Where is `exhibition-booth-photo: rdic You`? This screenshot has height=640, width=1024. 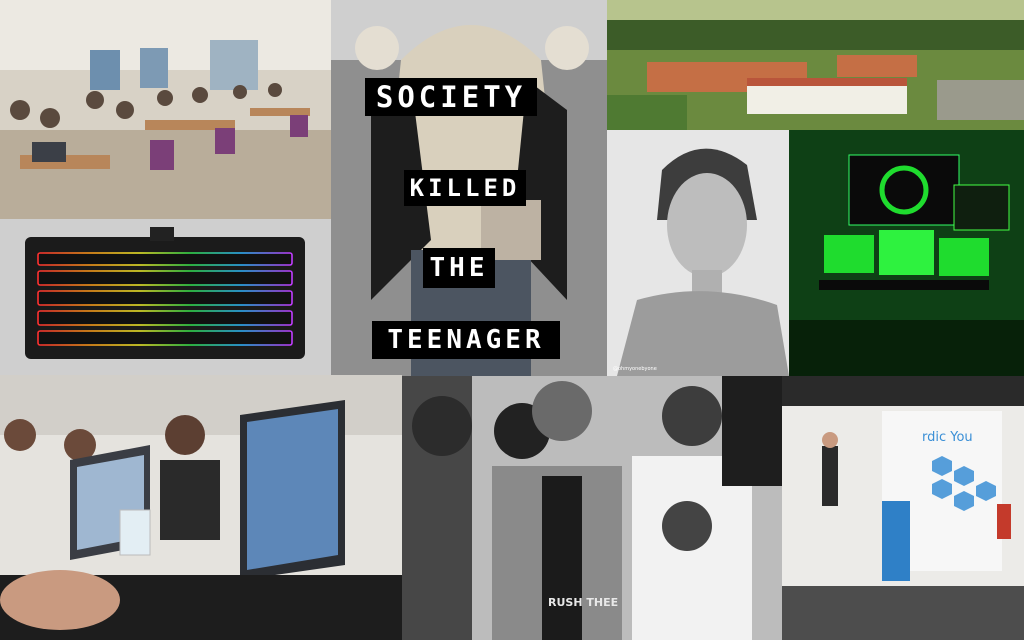
exhibition-booth-photo: rdic You is located at coordinates (903, 508).